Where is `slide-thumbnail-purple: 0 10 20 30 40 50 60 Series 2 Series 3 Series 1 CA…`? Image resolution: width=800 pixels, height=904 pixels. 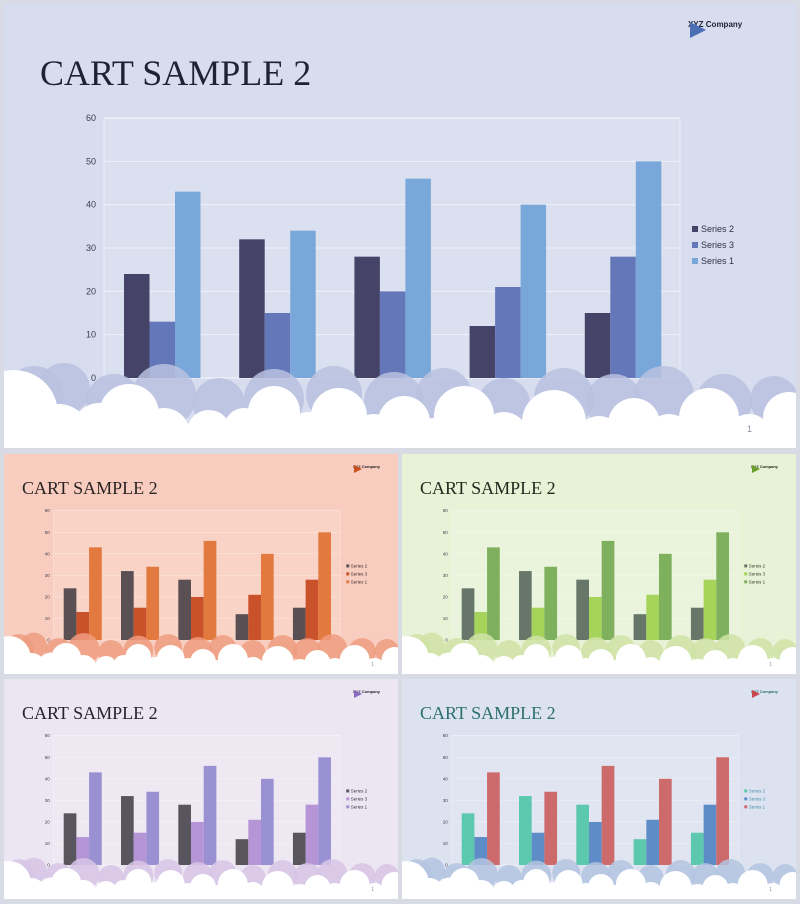
slide-thumbnail-purple: 0 10 20 30 40 50 60 Series 2 Series 3 Series 1 CA… is located at coordinates (201, 789).